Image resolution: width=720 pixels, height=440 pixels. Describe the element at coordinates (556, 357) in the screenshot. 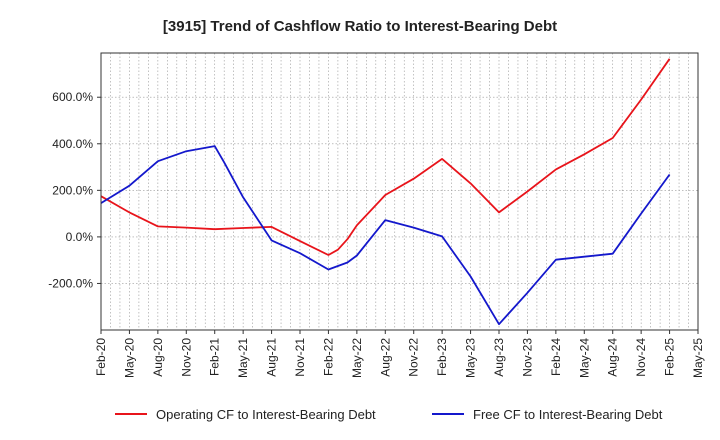

I see `x-tick-label: Feb-24` at that location.